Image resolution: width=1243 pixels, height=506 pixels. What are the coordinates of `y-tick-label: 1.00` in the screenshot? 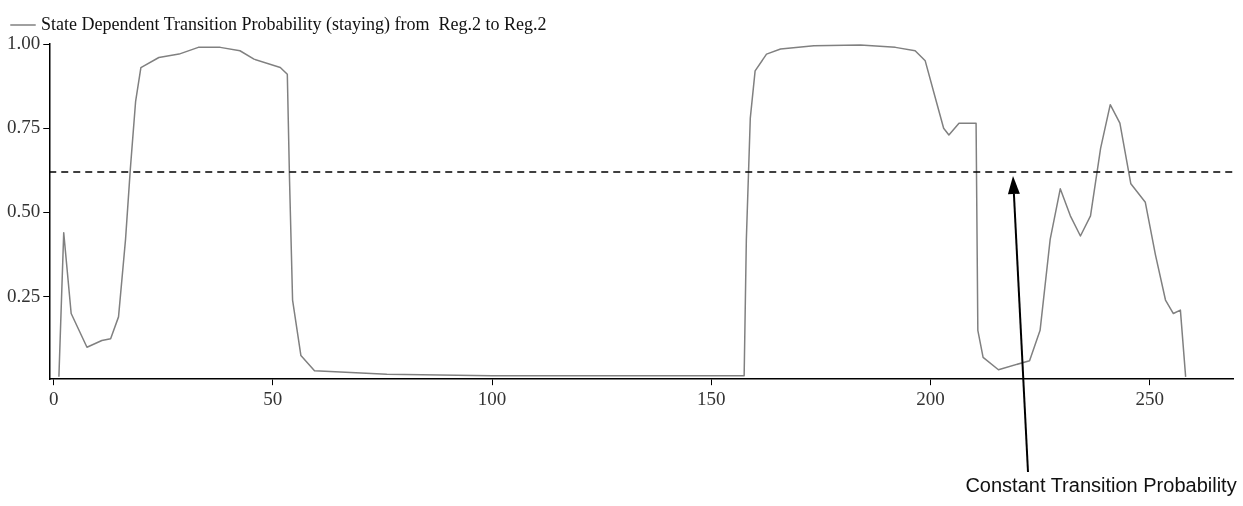 It's located at (24, 42).